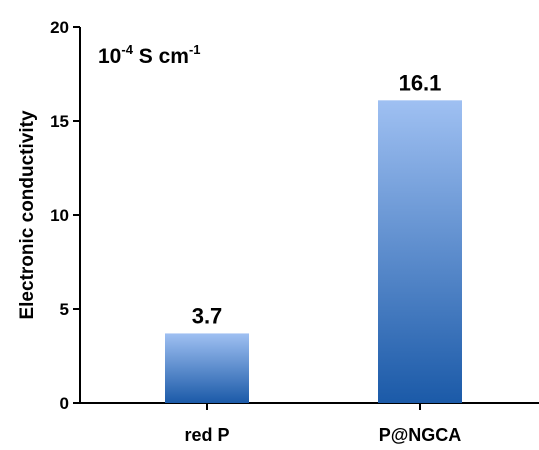 The width and height of the screenshot is (539, 450). Describe the element at coordinates (206, 435) in the screenshot. I see `x-category-label: red P` at that location.